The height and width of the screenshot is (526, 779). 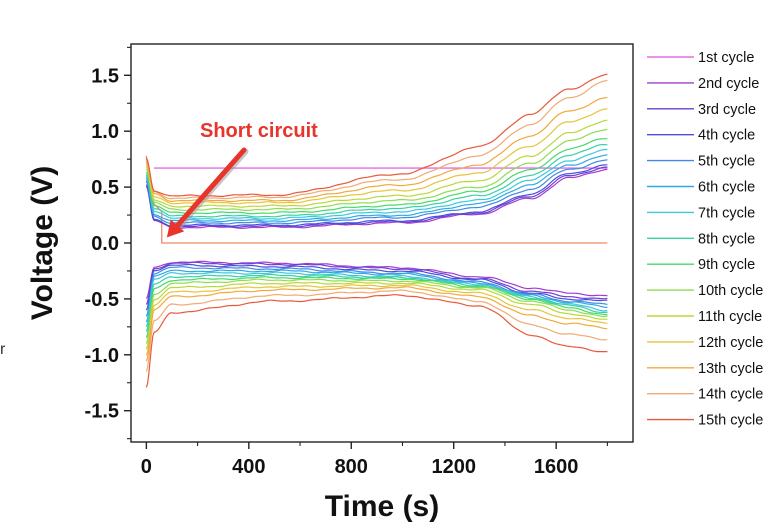 I want to click on legend-entry: 13th cycle, so click(x=705, y=369).